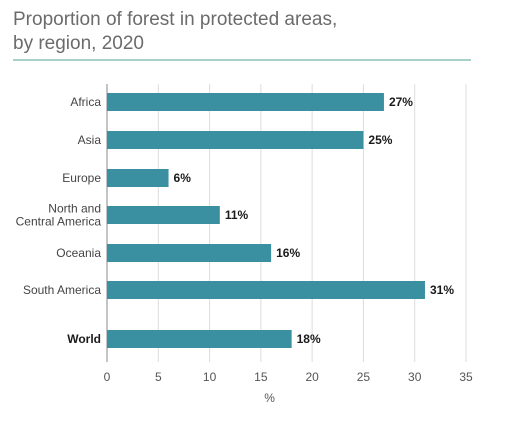  What do you see at coordinates (183, 178) in the screenshot?
I see `value-label-2: 6%` at bounding box center [183, 178].